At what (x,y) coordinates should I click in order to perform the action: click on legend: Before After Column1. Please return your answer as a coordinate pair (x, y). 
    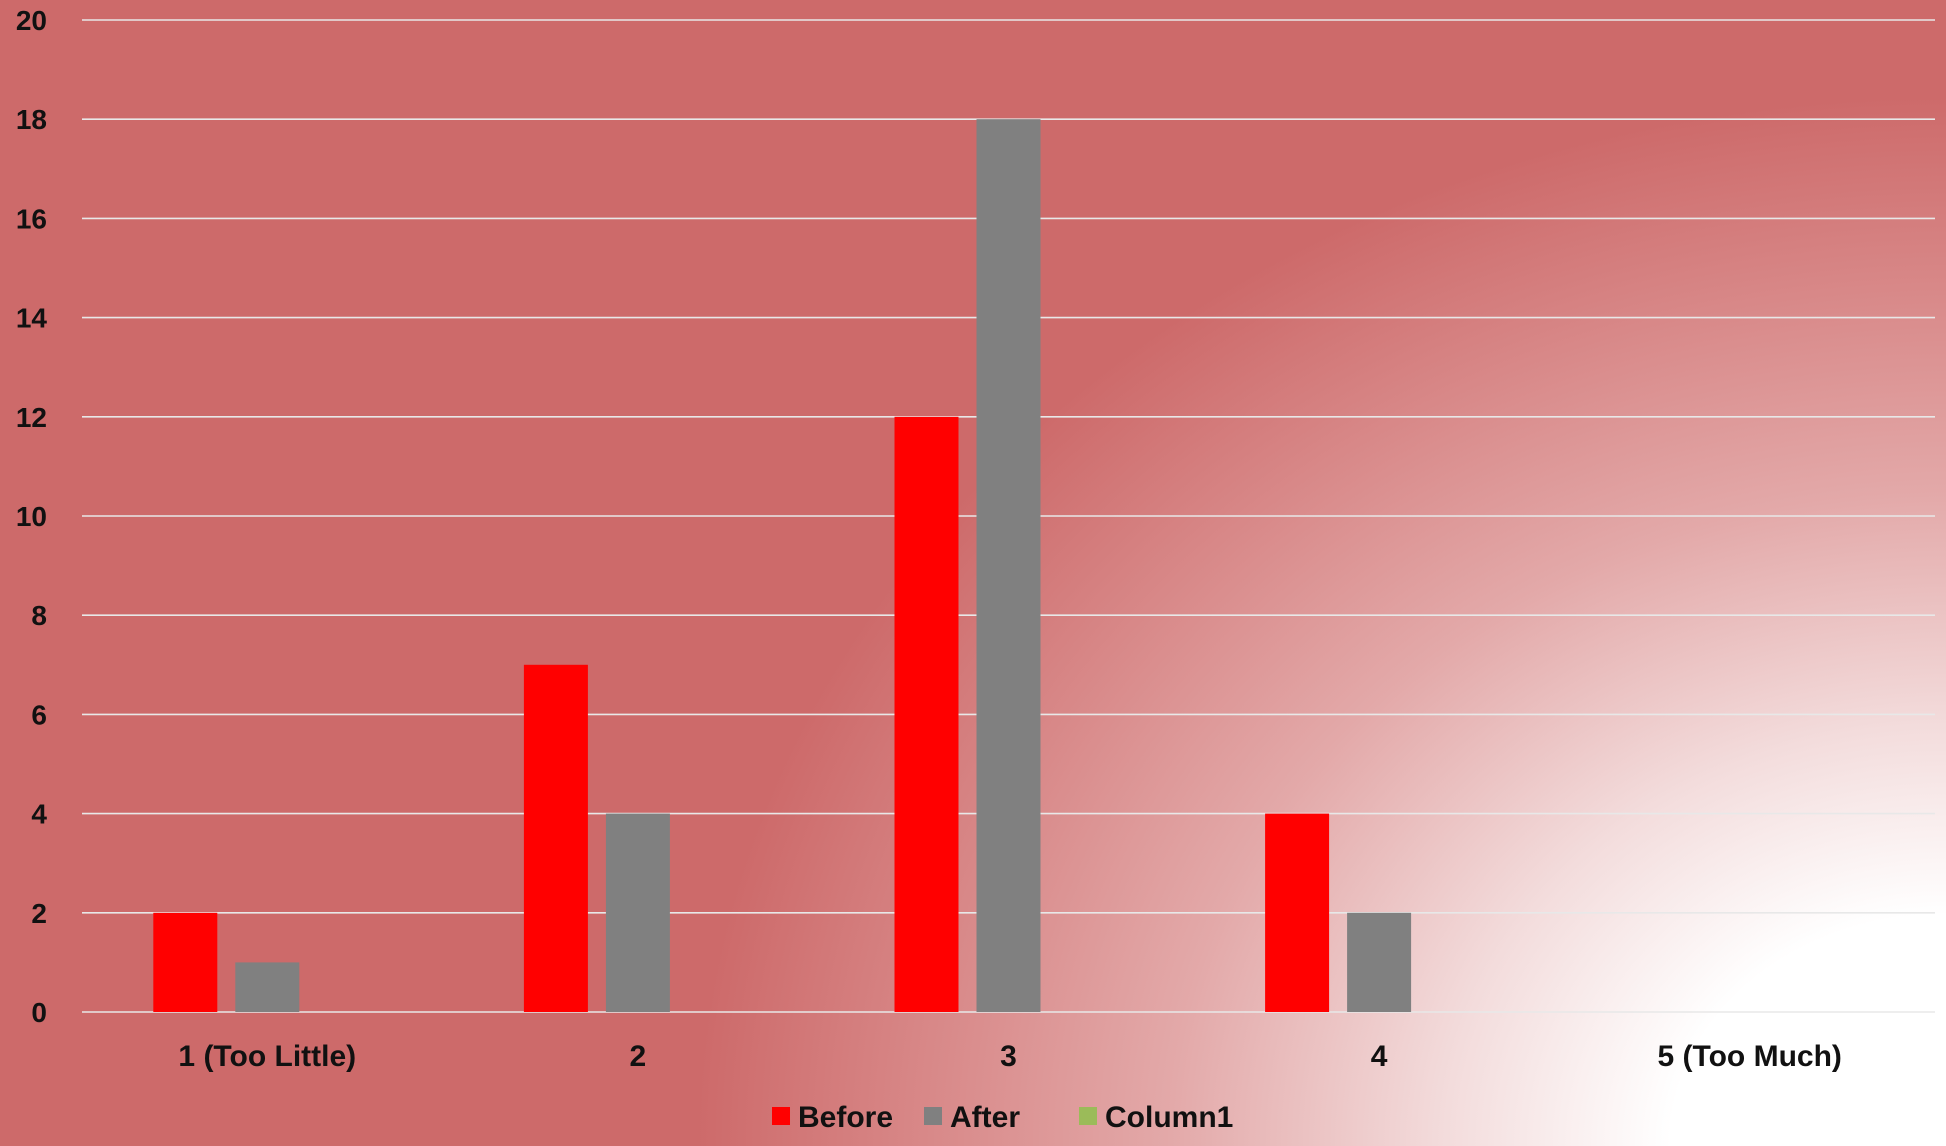
    Looking at the image, I should click on (1002, 1117).